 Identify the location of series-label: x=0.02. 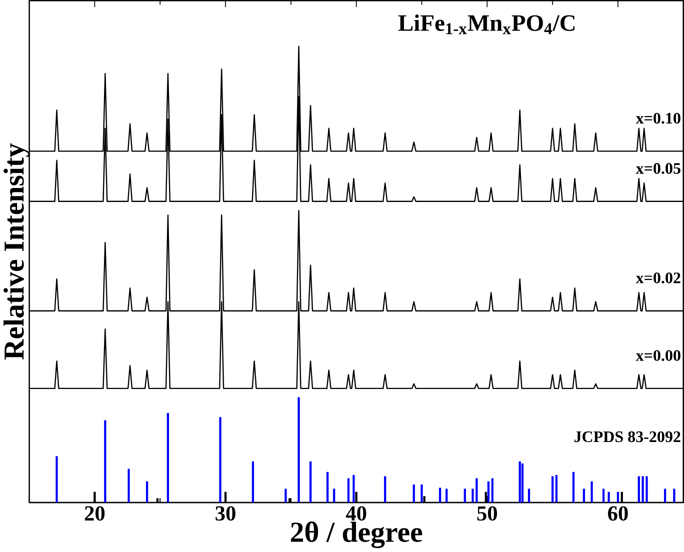
(658, 278).